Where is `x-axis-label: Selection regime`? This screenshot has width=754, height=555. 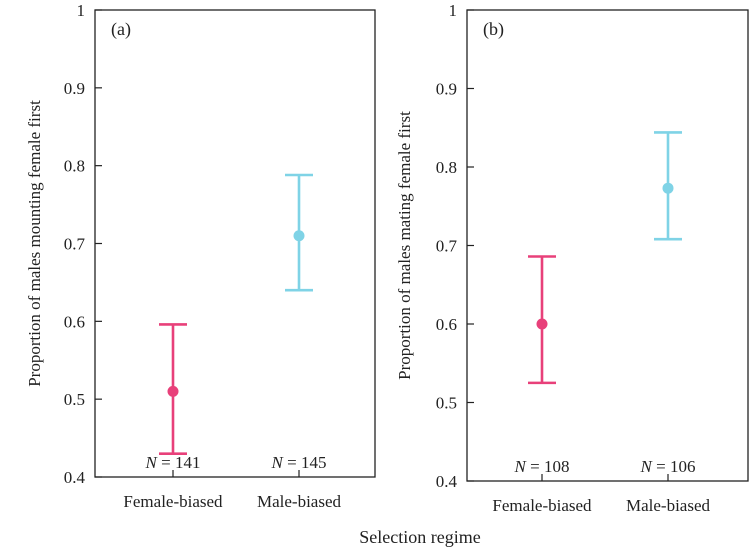 x-axis-label: Selection regime is located at coordinates (419, 537).